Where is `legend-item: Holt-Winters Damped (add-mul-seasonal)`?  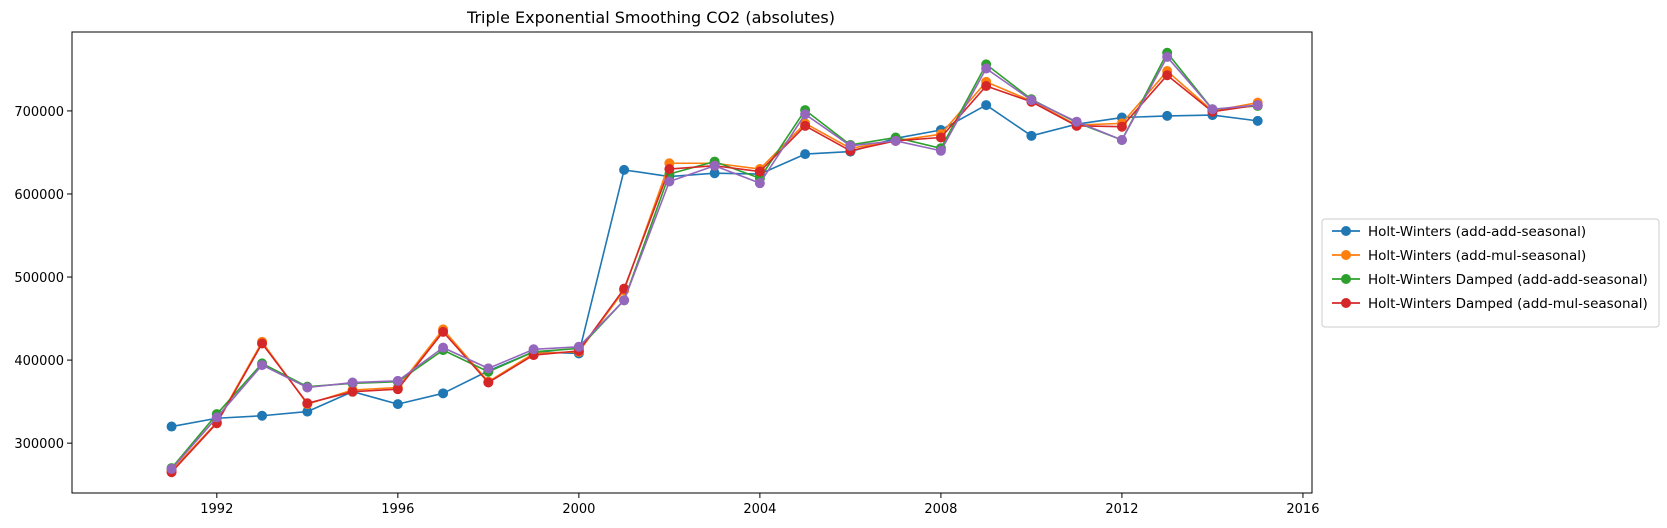
legend-item: Holt-Winters Damped (add-mul-seasonal) is located at coordinates (1490, 304).